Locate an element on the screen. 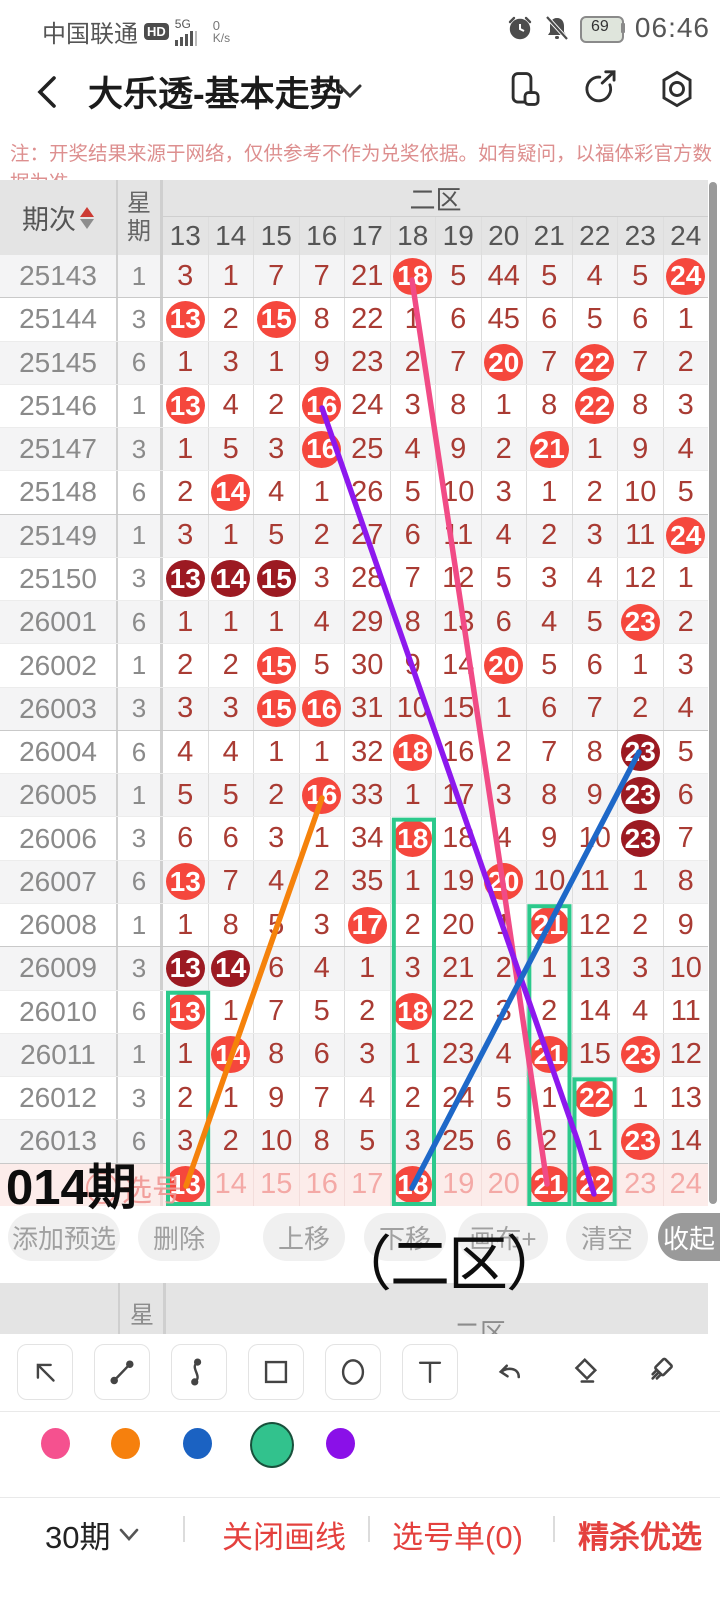  stat-value: 23 is located at coordinates (640, 1184).